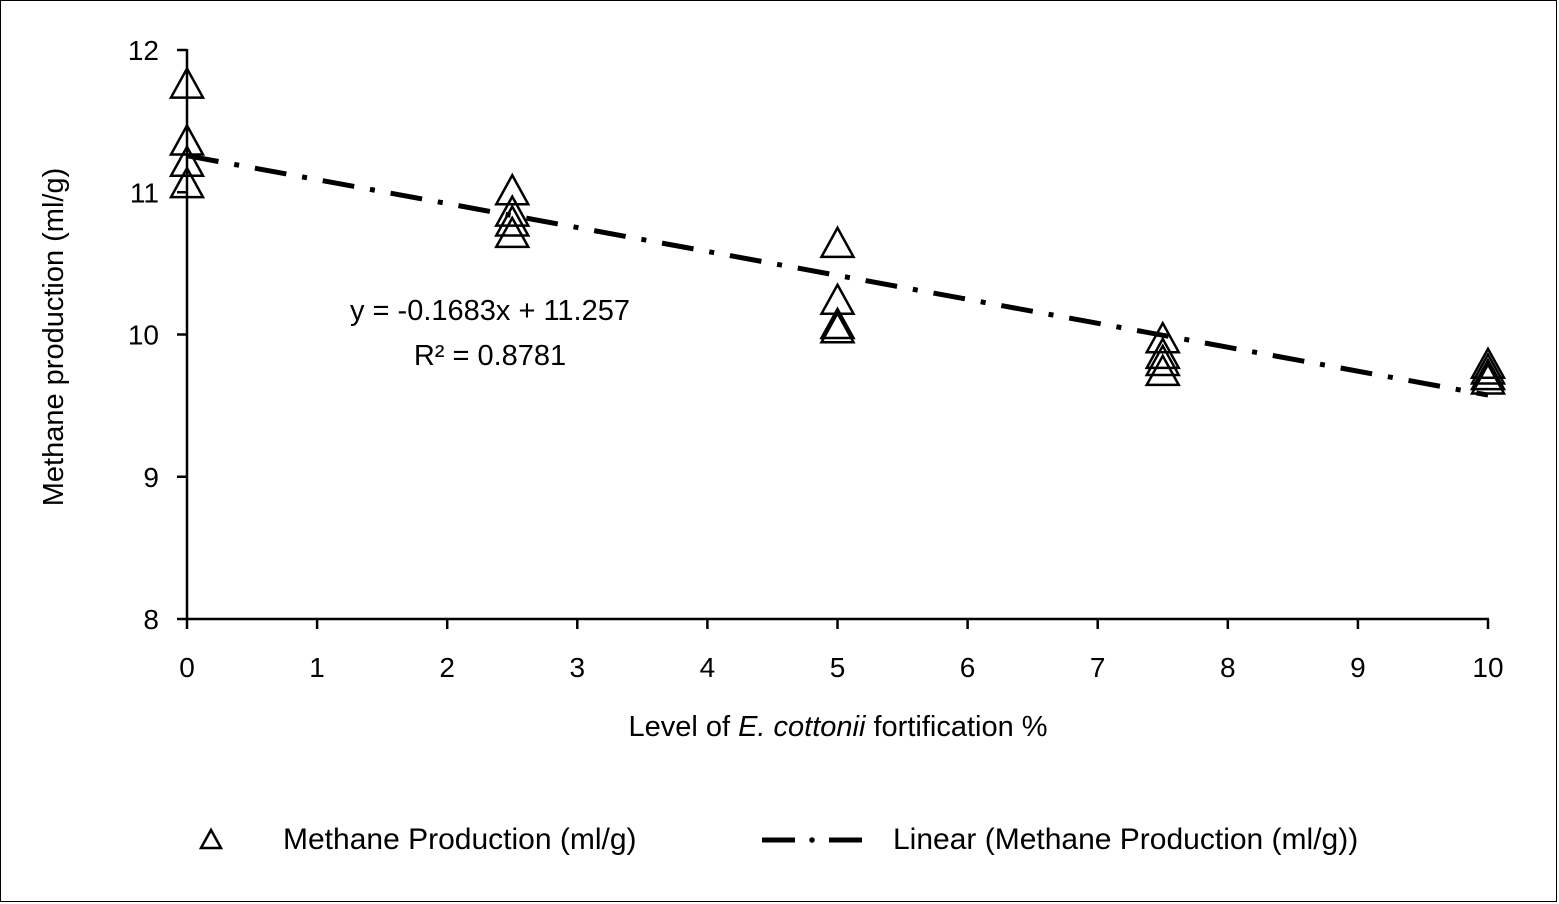 The width and height of the screenshot is (1559, 904). What do you see at coordinates (211, 838) in the screenshot?
I see `legend-marker-triangle-icon` at bounding box center [211, 838].